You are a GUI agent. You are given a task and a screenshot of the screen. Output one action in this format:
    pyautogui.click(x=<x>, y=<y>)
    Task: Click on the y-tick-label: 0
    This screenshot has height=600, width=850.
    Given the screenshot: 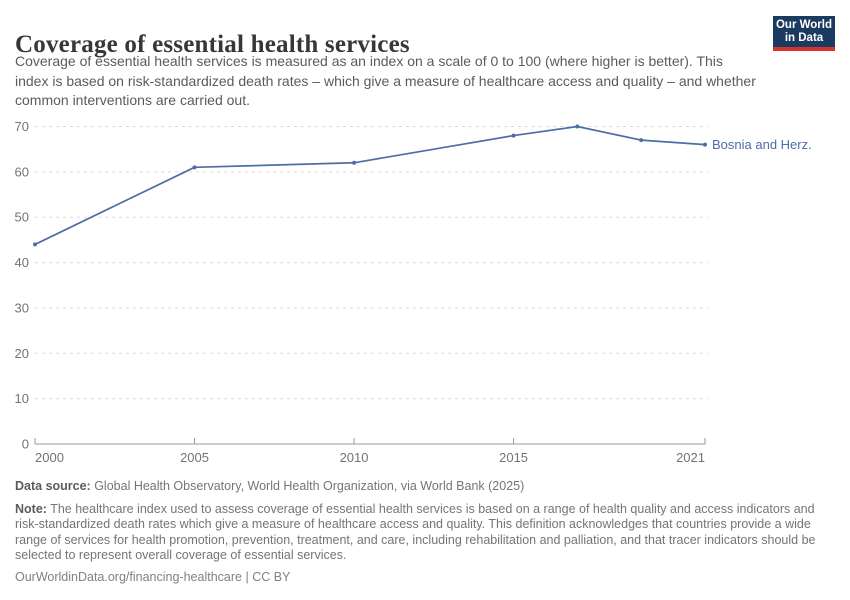 What is the action you would take?
    pyautogui.click(x=25, y=444)
    